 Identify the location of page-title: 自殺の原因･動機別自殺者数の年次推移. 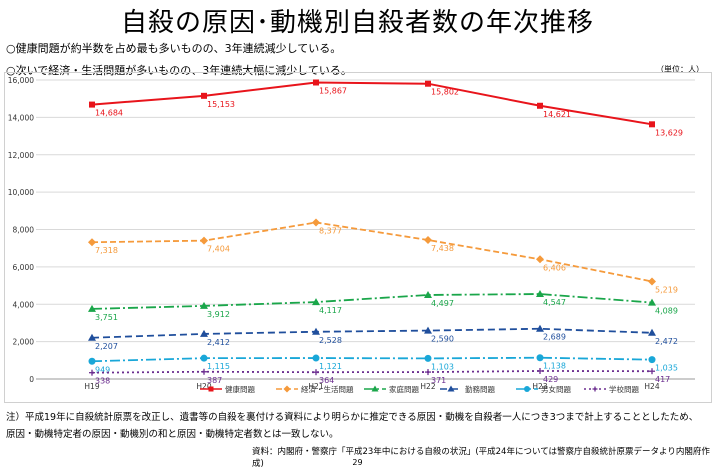
(357, 23).